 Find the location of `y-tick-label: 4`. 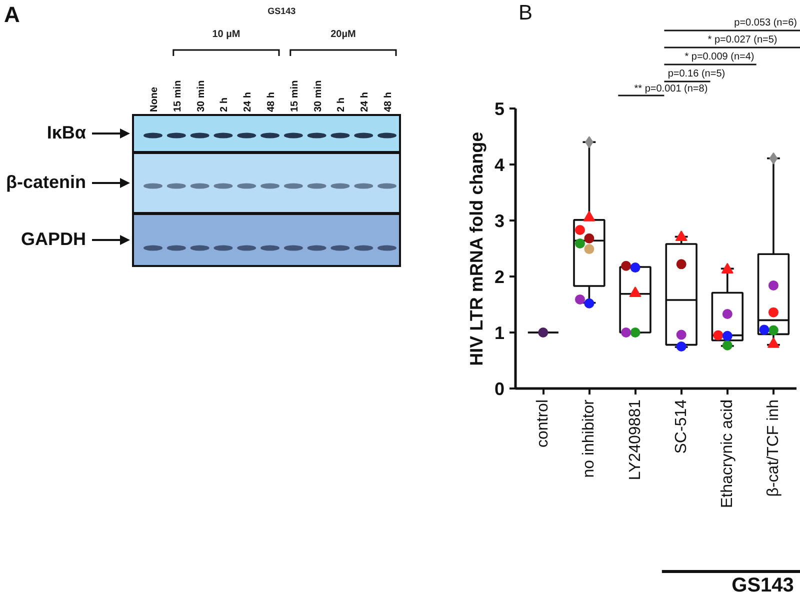

y-tick-label: 4 is located at coordinates (499, 165).